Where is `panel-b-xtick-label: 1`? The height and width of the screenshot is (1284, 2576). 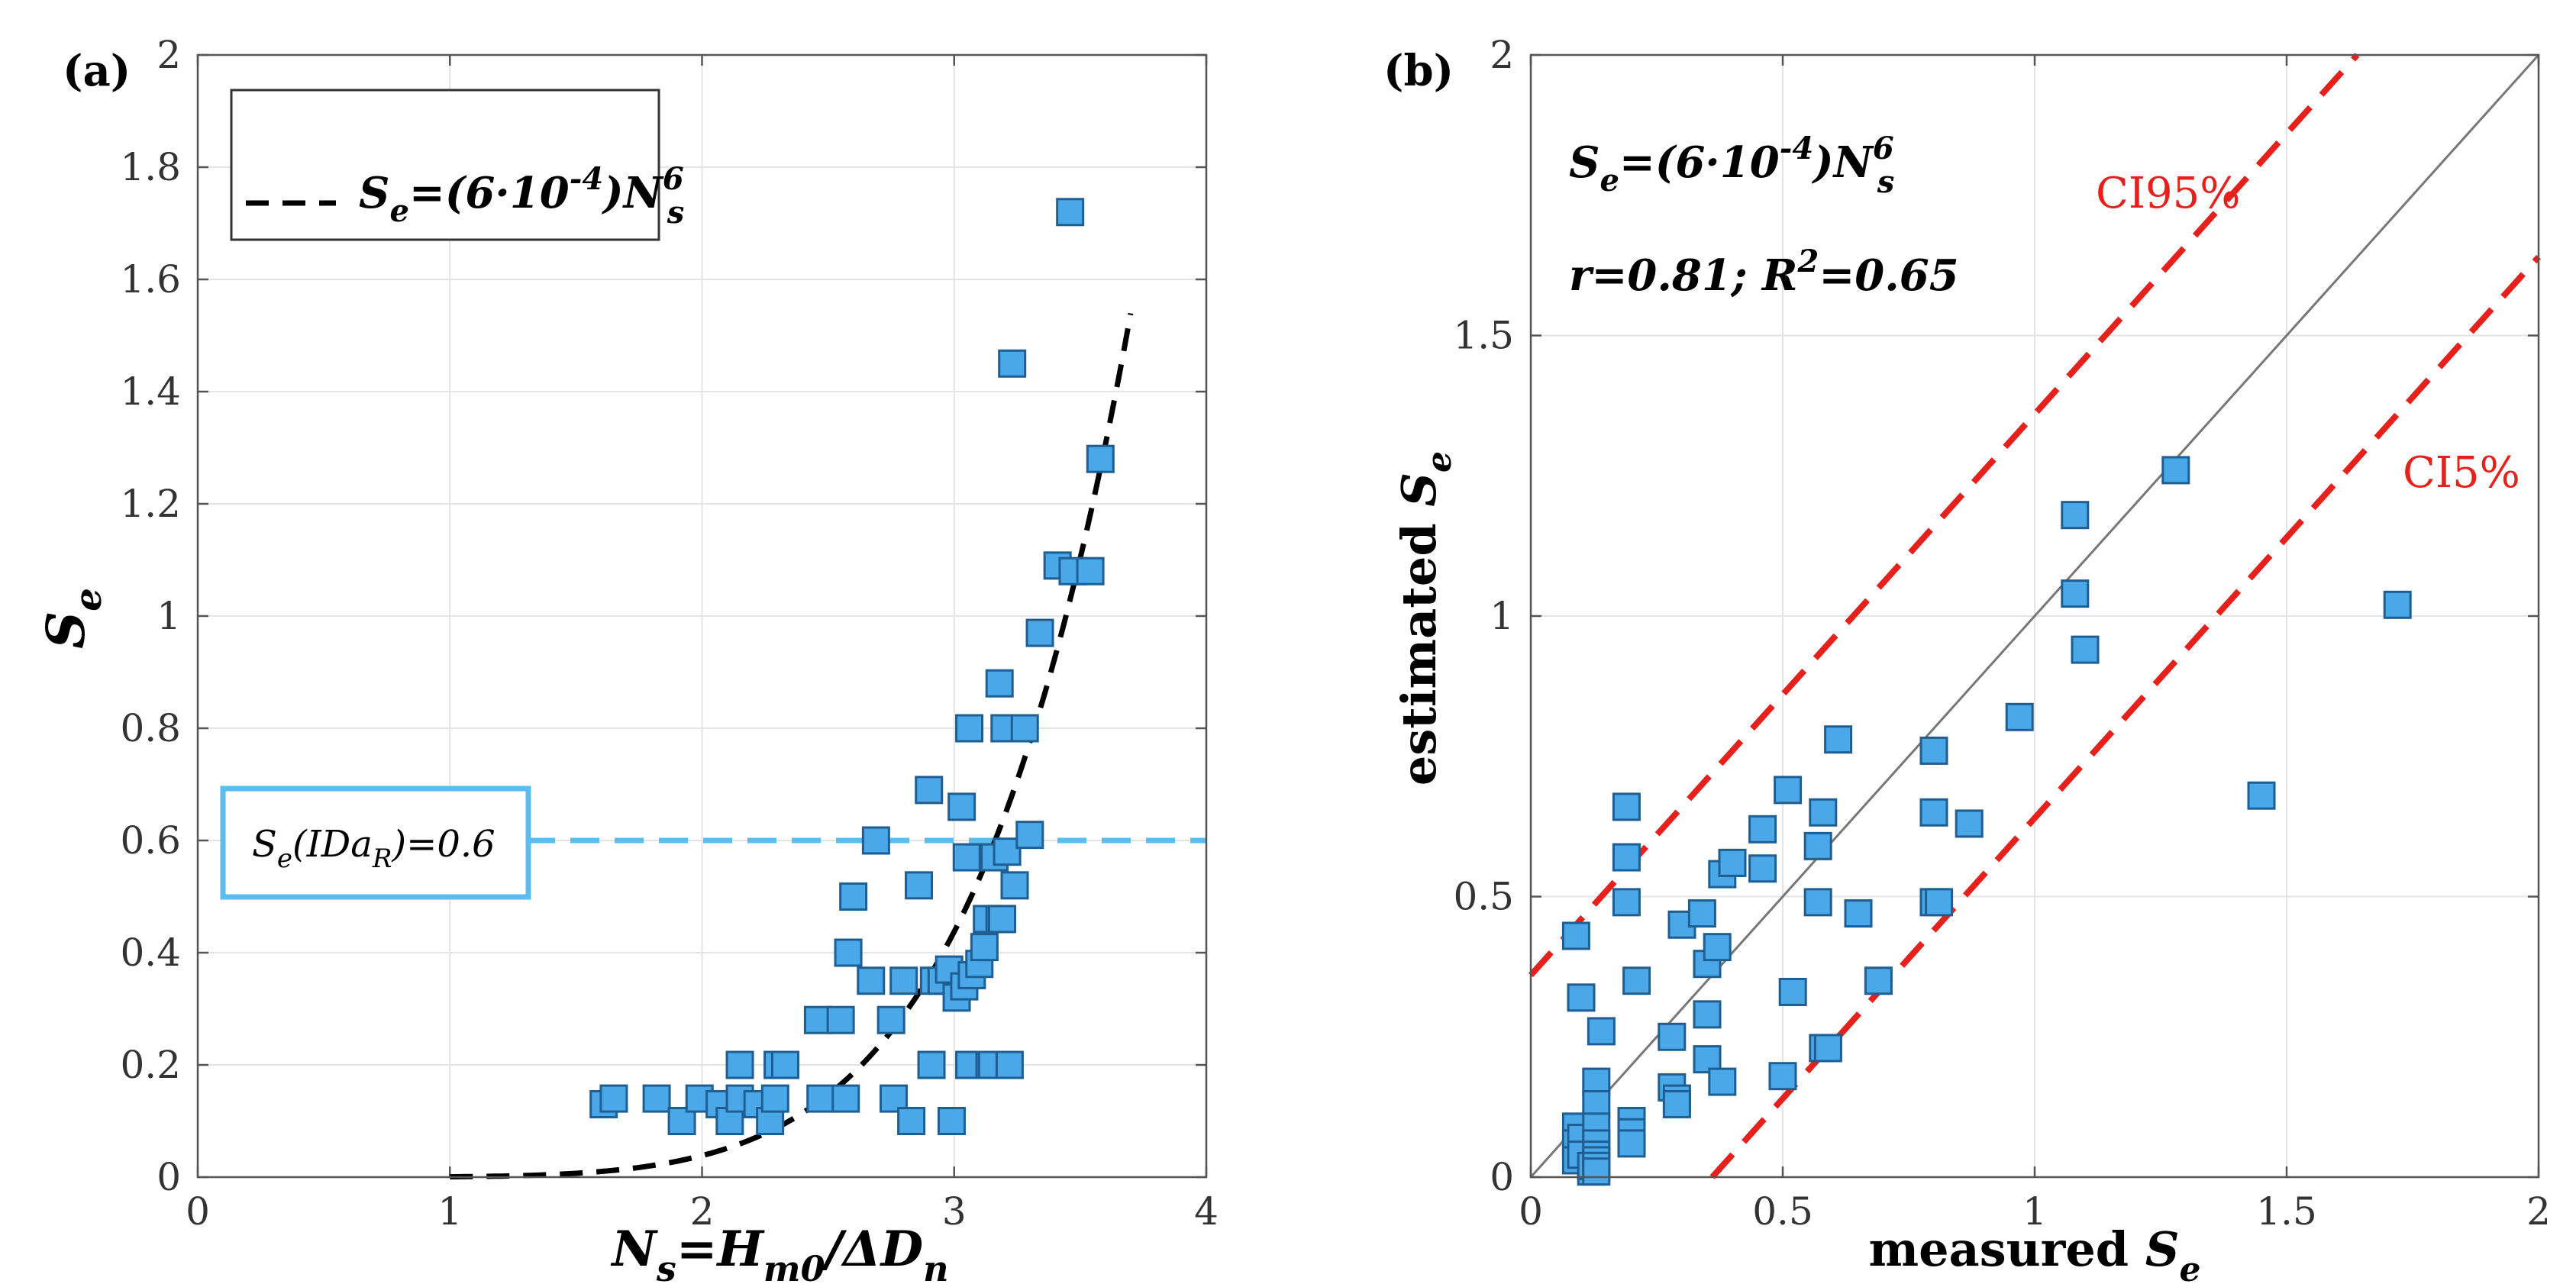 panel-b-xtick-label: 1 is located at coordinates (2034, 1212).